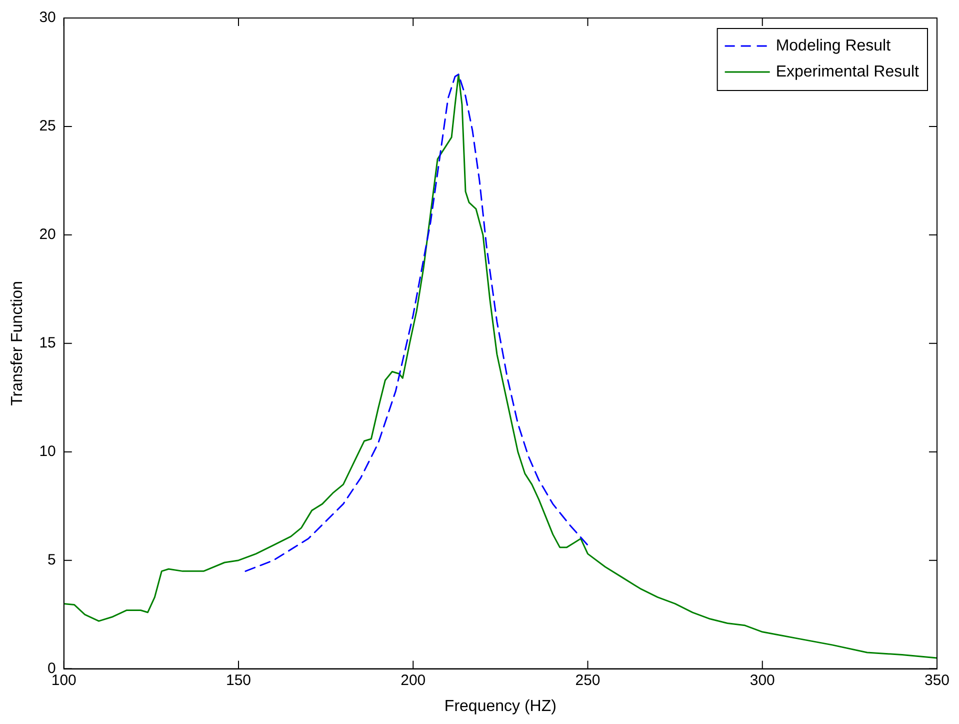 The height and width of the screenshot is (724, 959). Describe the element at coordinates (17, 343) in the screenshot. I see `y-axis-title: Transfer Function` at that location.